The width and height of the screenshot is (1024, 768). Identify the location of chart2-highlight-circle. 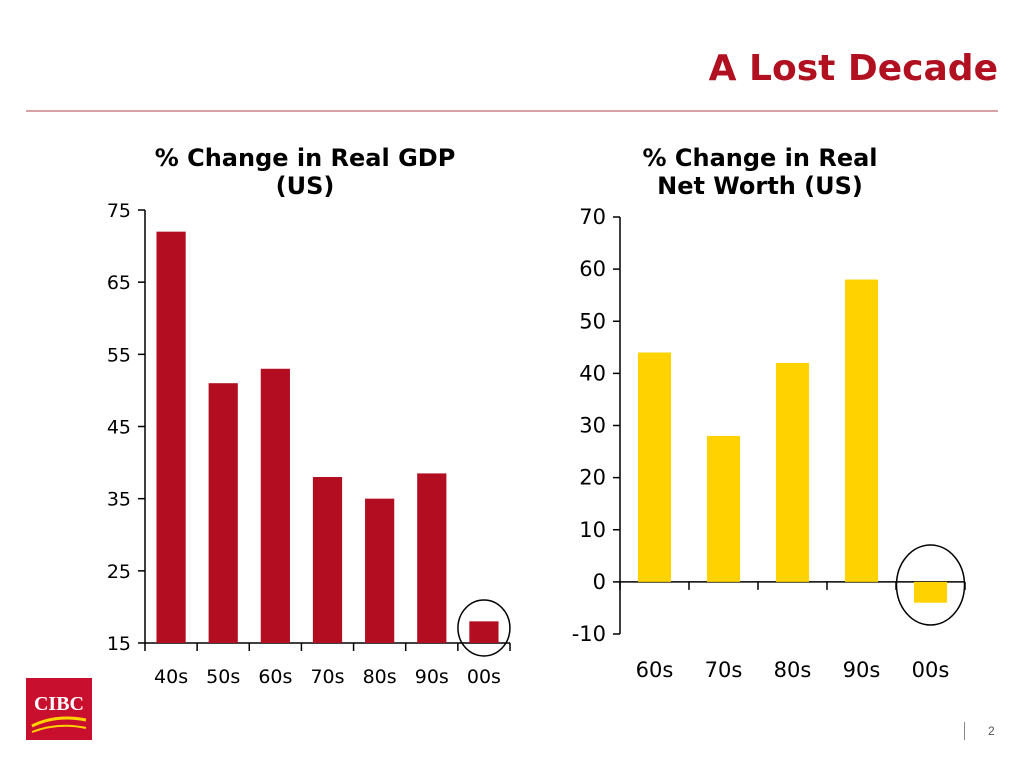
(930, 585).